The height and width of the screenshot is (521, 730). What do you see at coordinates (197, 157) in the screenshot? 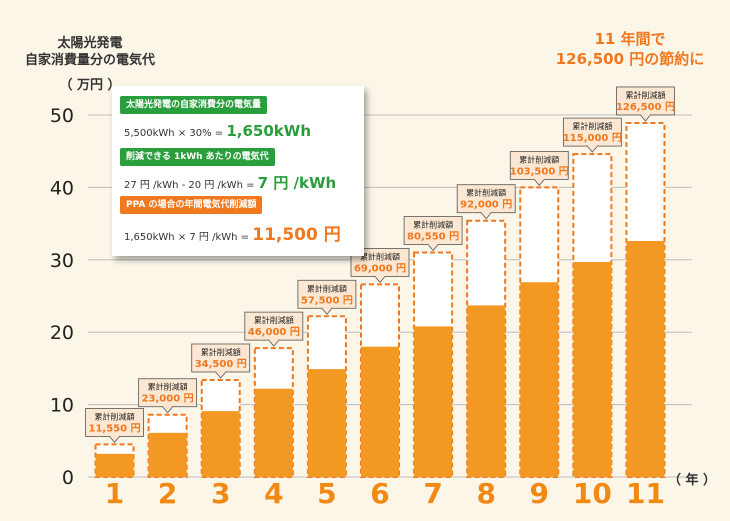
I see `row2-heading: 削減できる 1kWh あたりの電気代` at bounding box center [197, 157].